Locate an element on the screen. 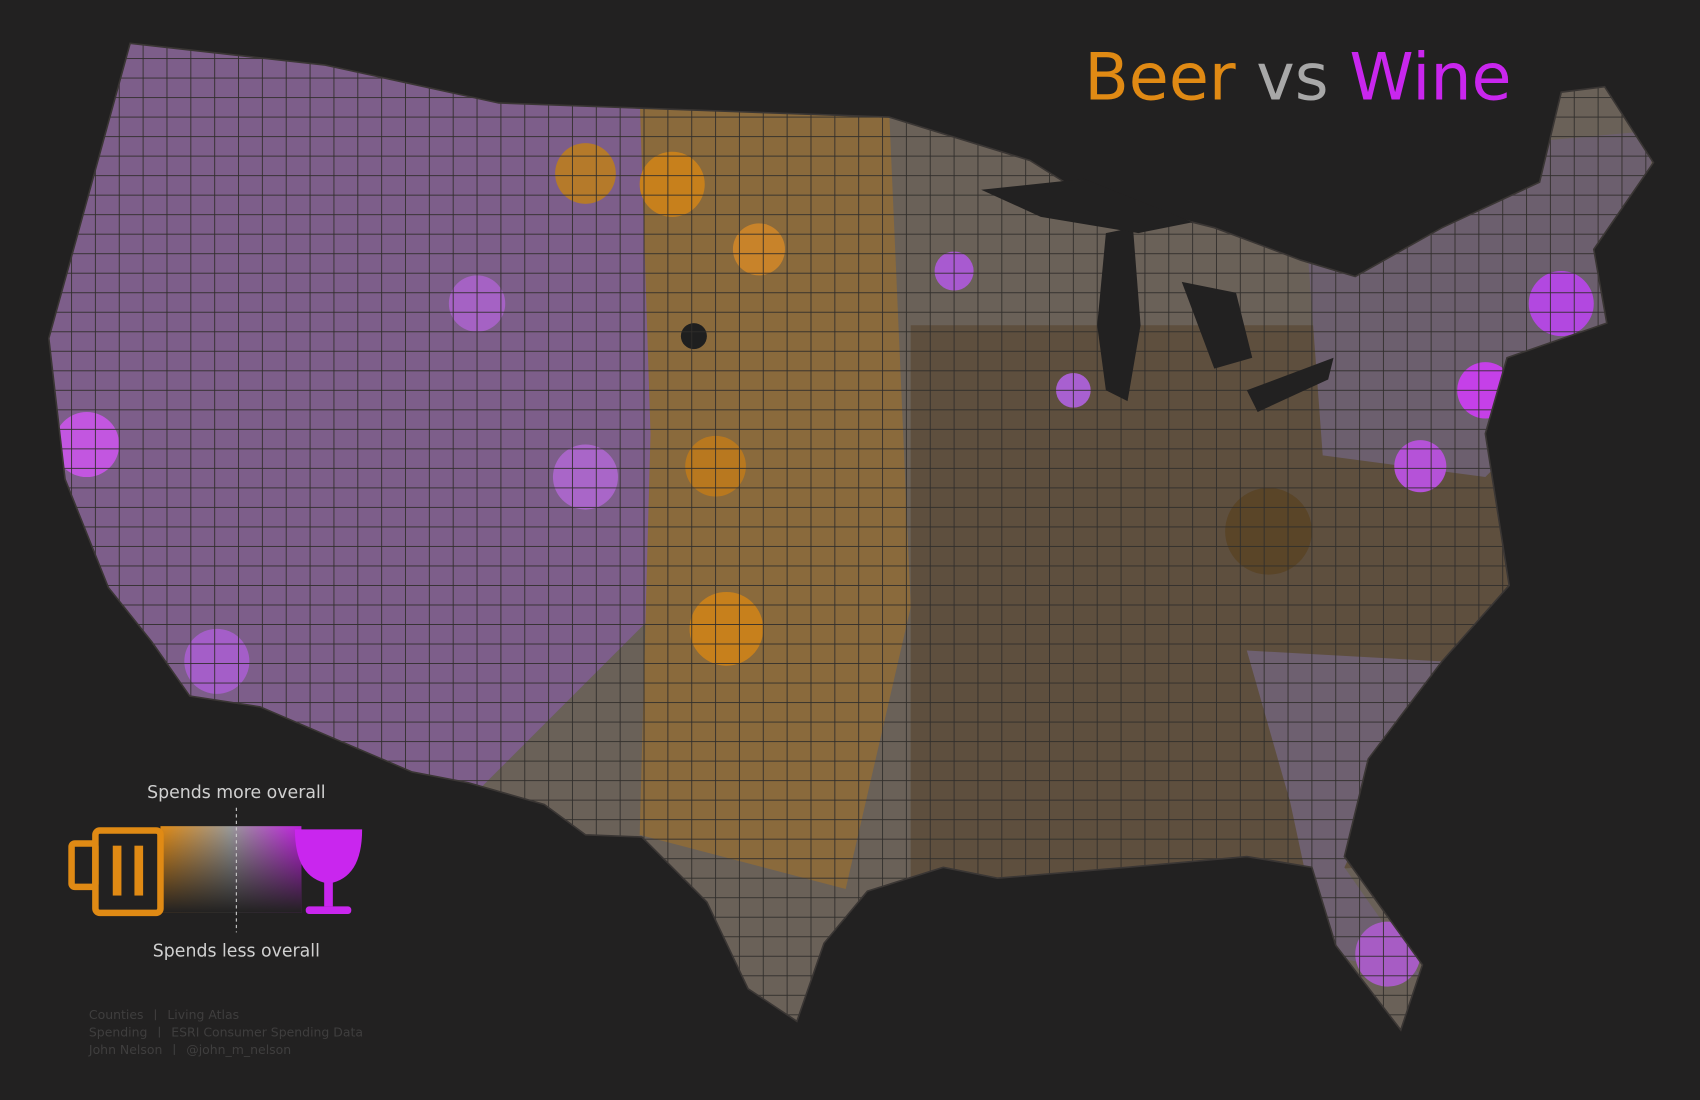  legend: Spends more overall Spends less overall is located at coordinates (215, 872).